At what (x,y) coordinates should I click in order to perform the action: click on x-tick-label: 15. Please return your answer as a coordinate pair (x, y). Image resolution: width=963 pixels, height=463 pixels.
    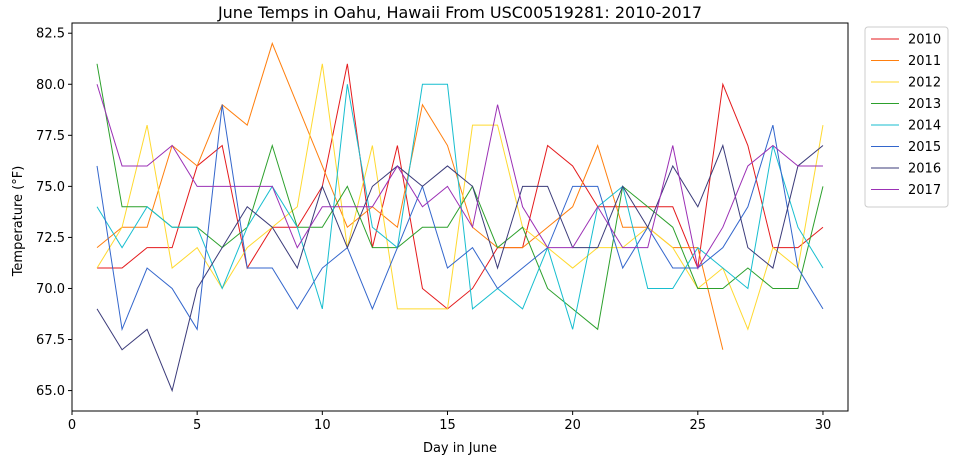
    Looking at the image, I should click on (447, 425).